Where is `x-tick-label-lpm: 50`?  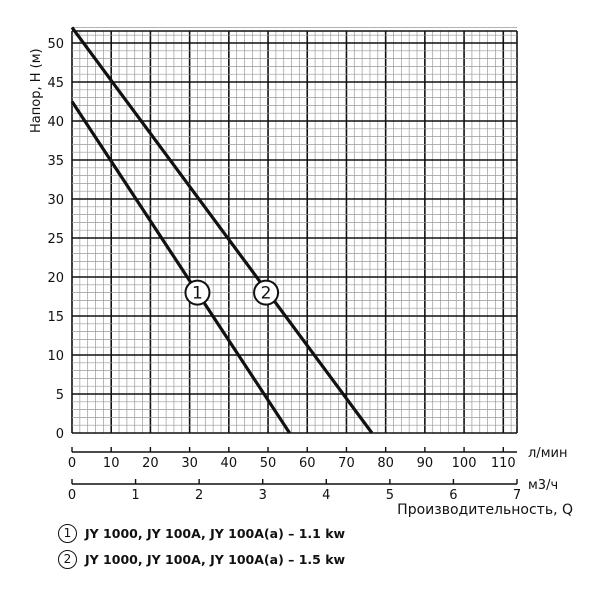 x-tick-label-lpm: 50 is located at coordinates (268, 463).